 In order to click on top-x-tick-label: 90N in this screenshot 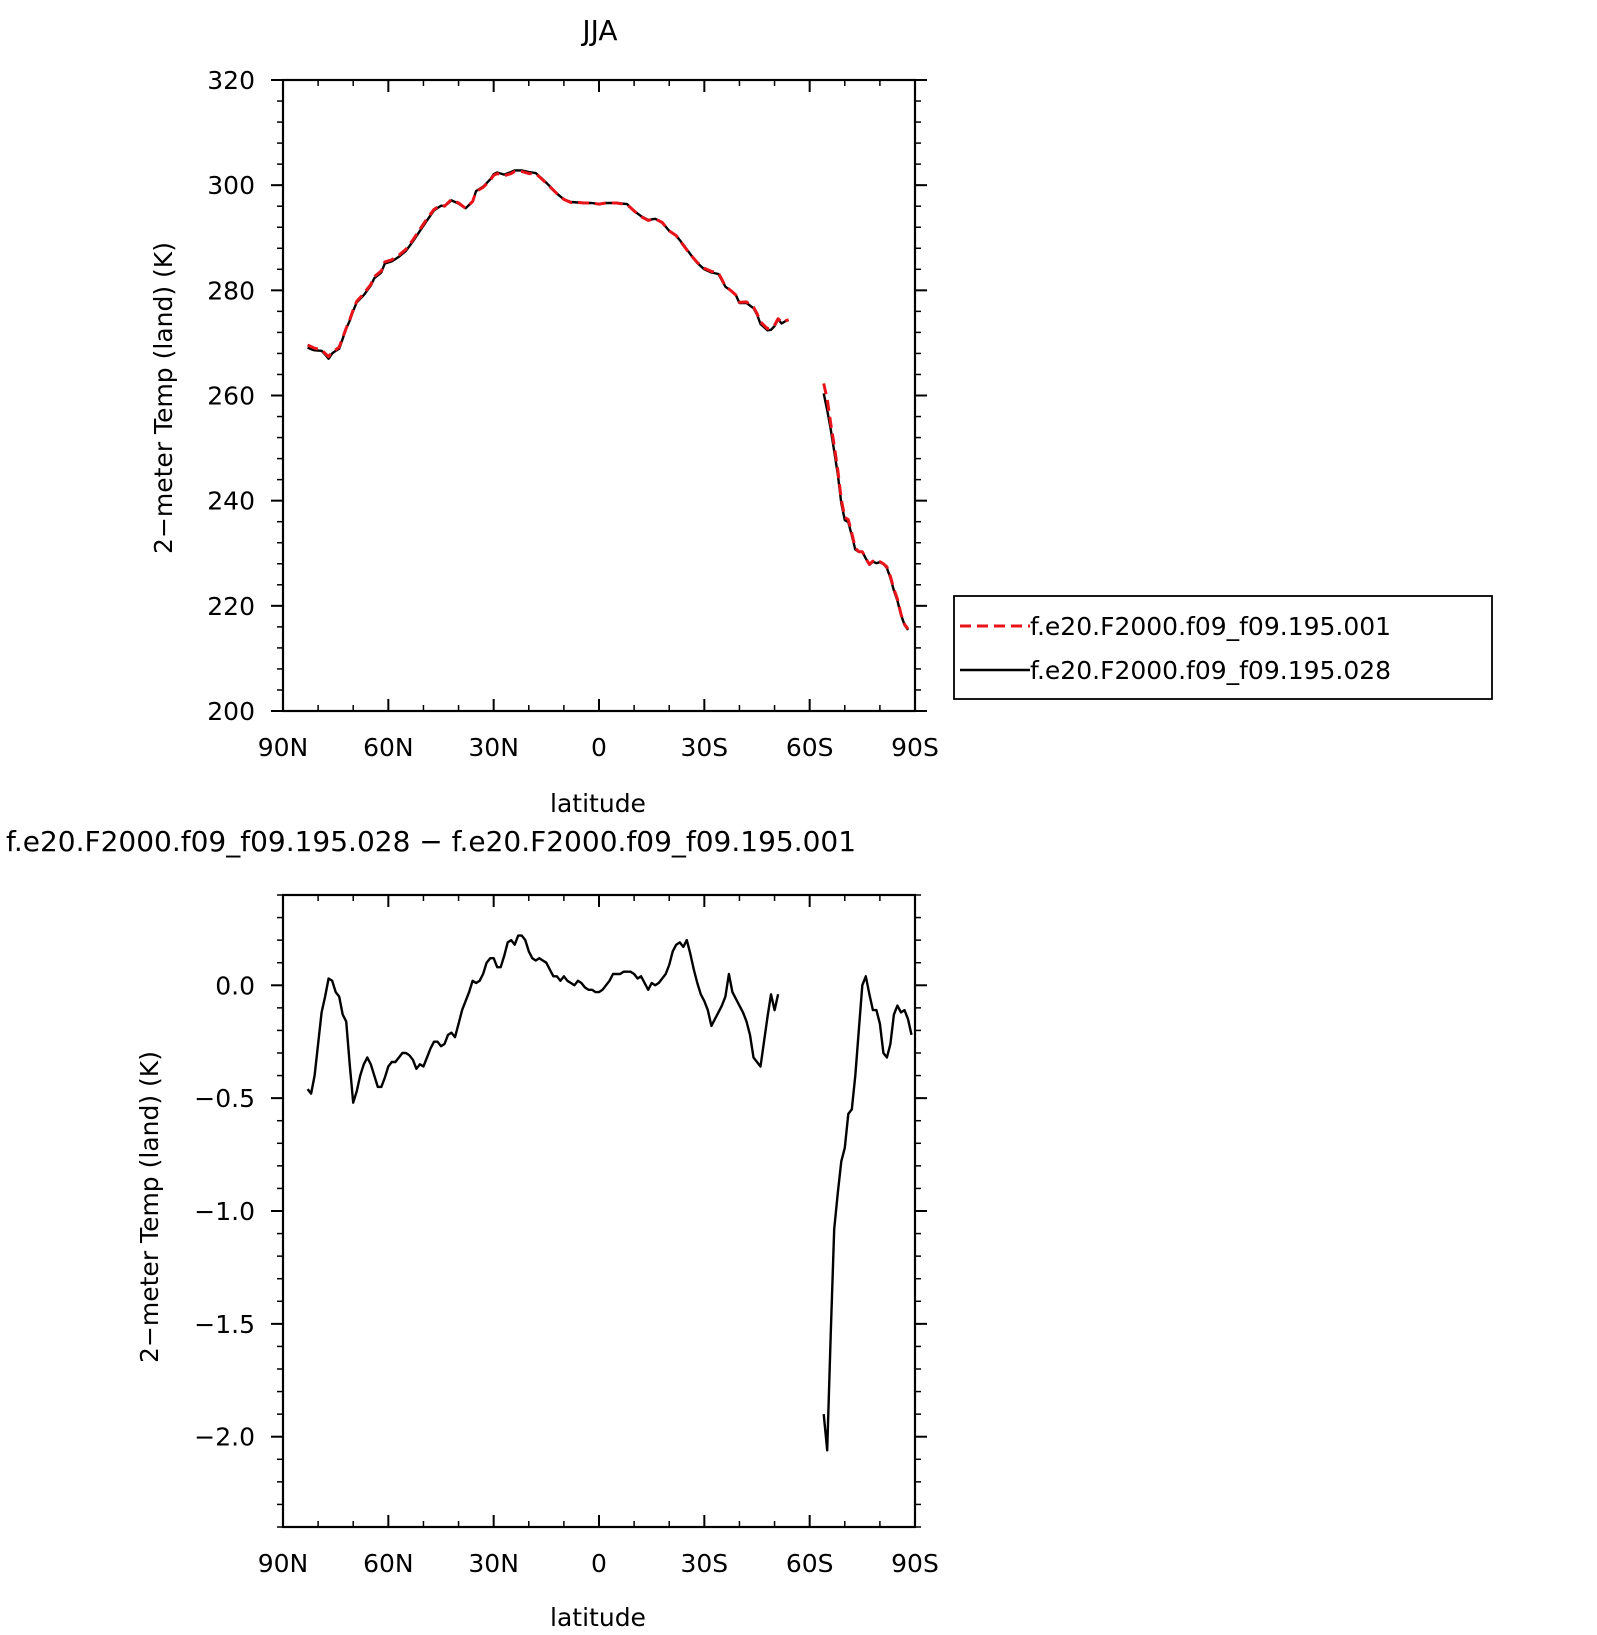, I will do `click(283, 747)`.